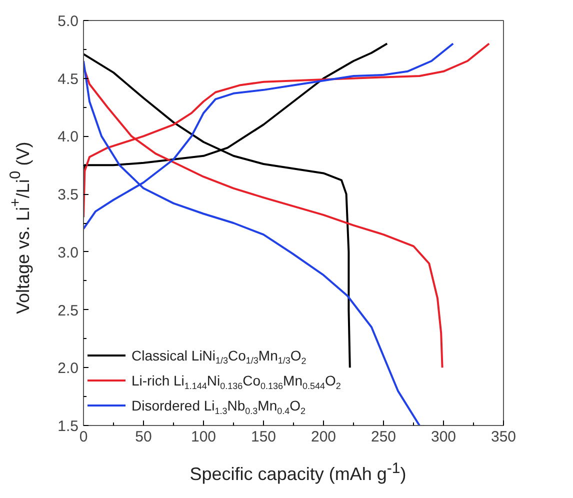  What do you see at coordinates (83, 437) in the screenshot?
I see `x-tick-label: 0` at bounding box center [83, 437].